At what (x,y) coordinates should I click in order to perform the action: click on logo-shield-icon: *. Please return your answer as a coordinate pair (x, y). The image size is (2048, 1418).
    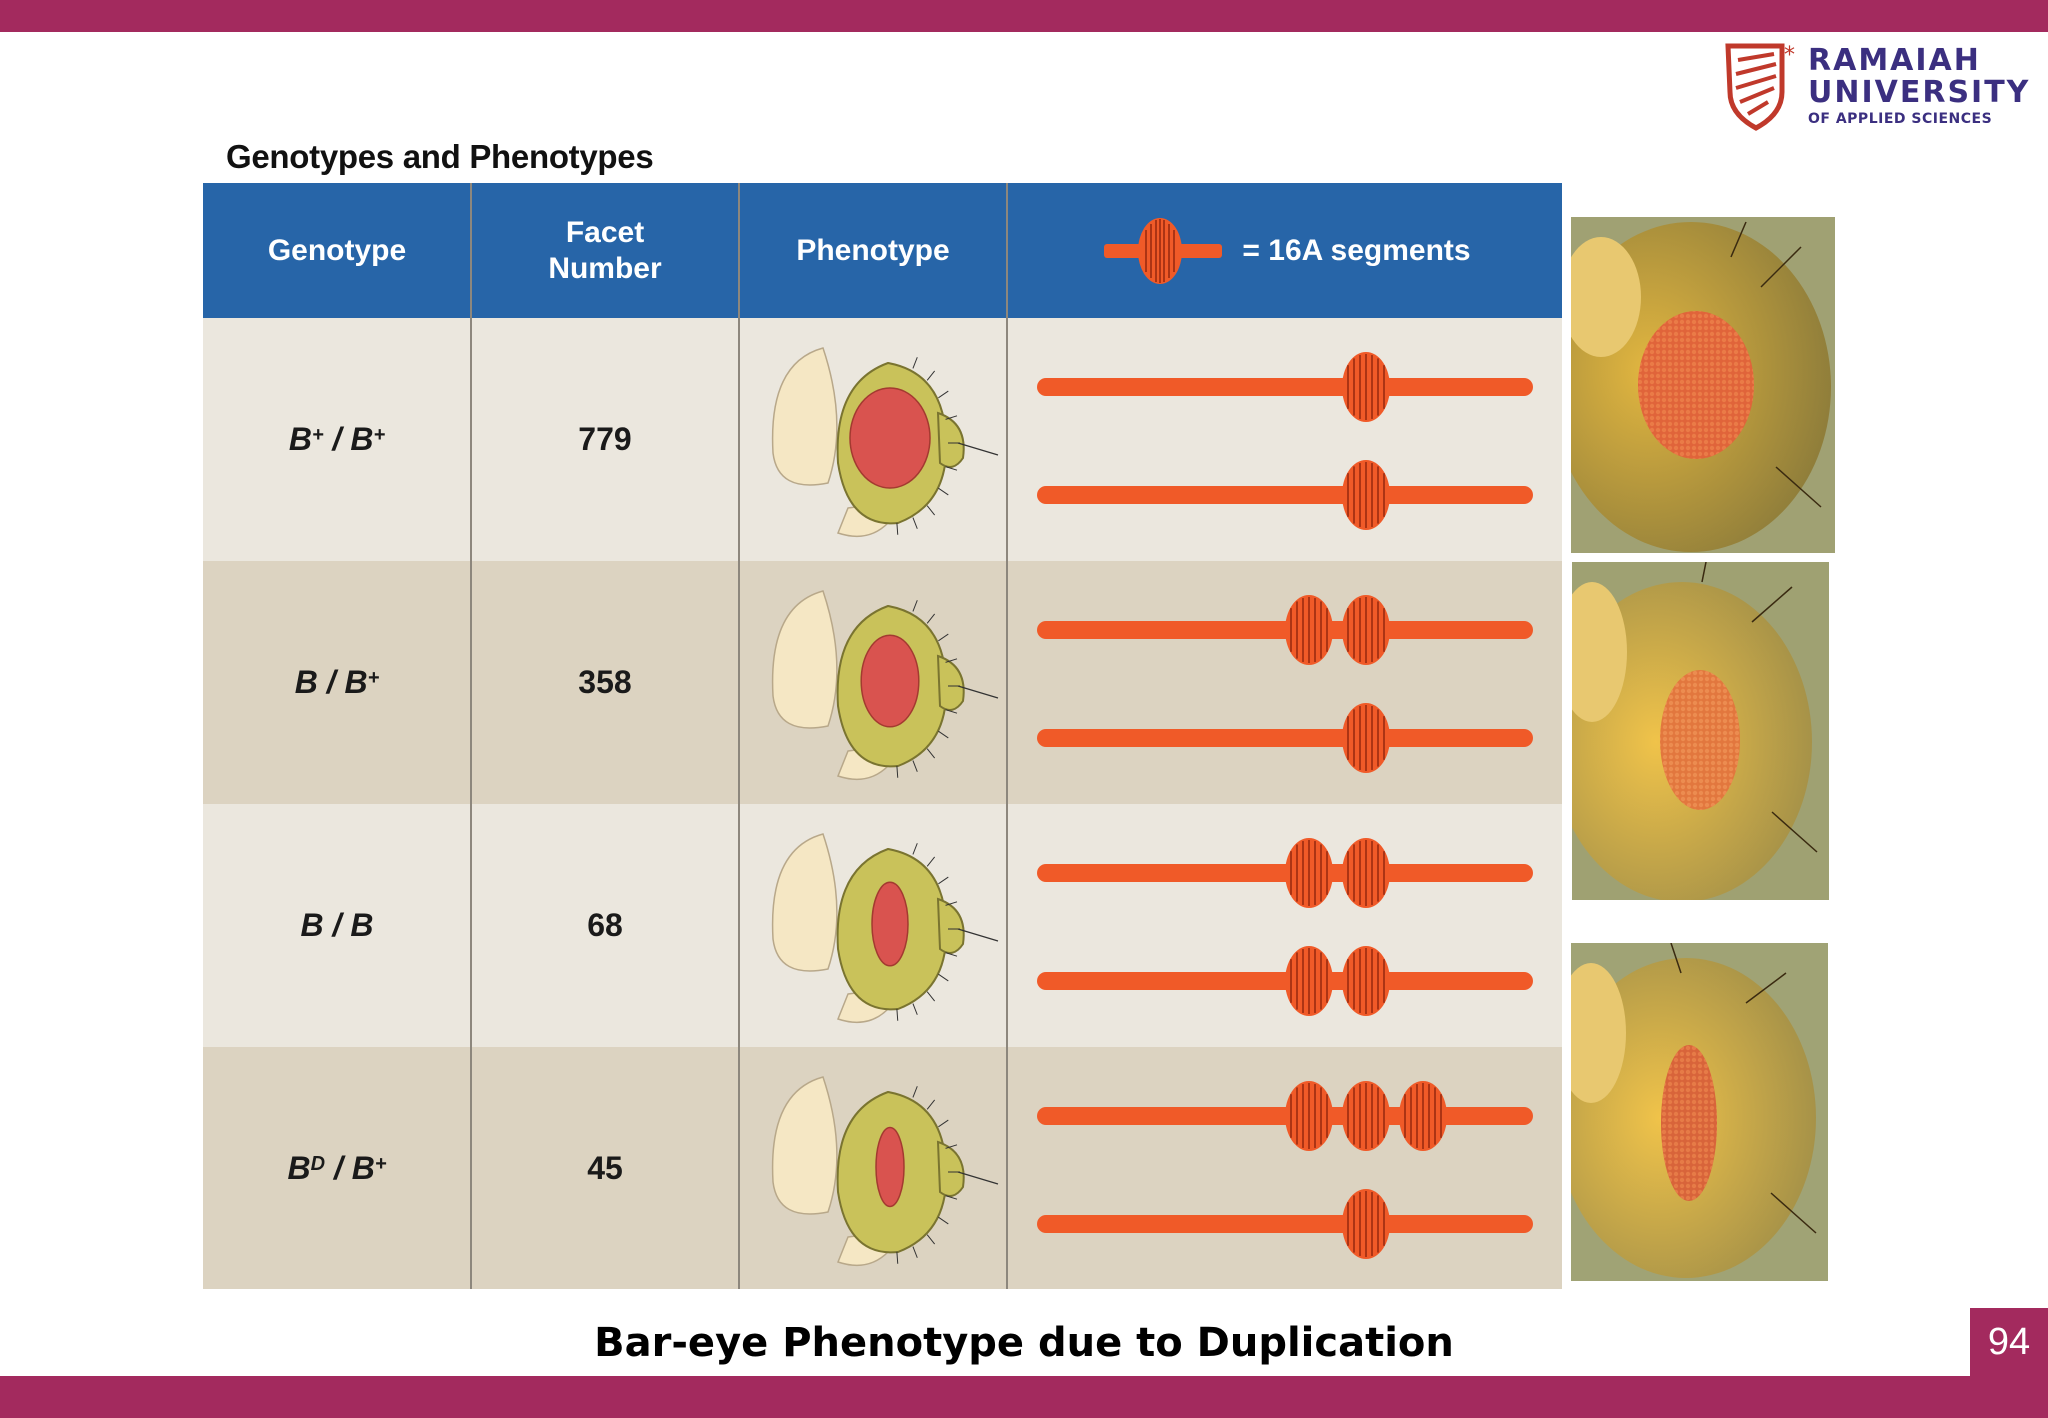
    Looking at the image, I should click on (1760, 87).